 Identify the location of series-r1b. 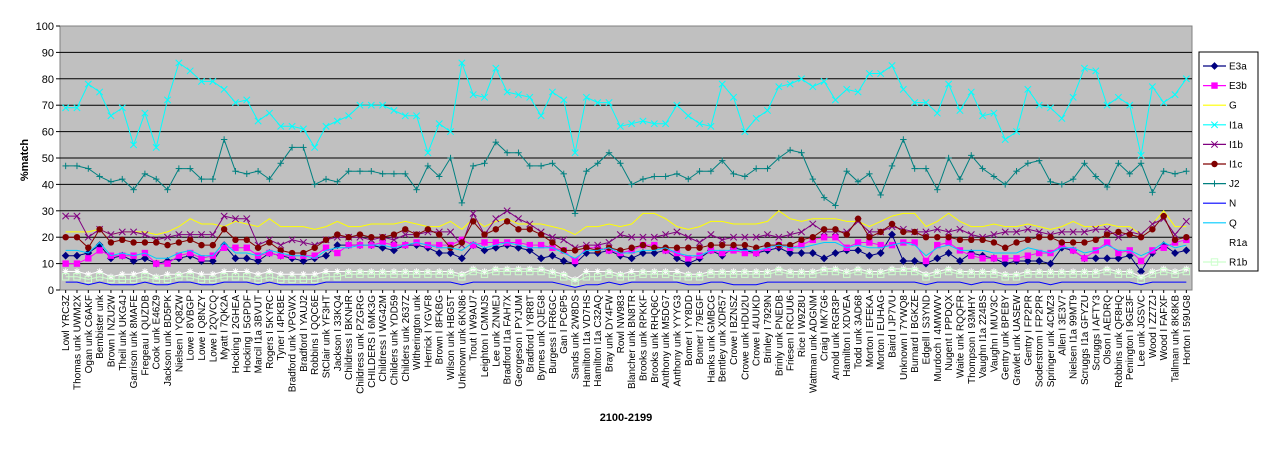
(626, 276).